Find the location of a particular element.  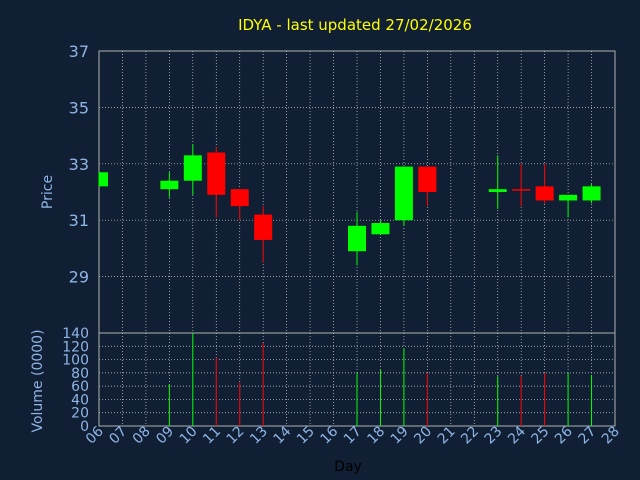

x-tick-label: 22 is located at coordinates (470, 436).